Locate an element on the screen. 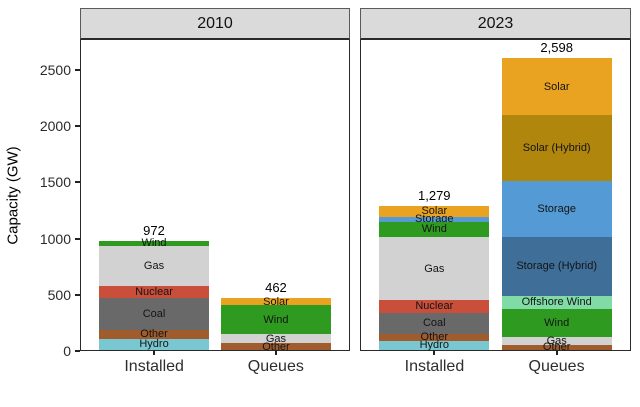  panel-strip-2010: 2010 is located at coordinates (215, 24).